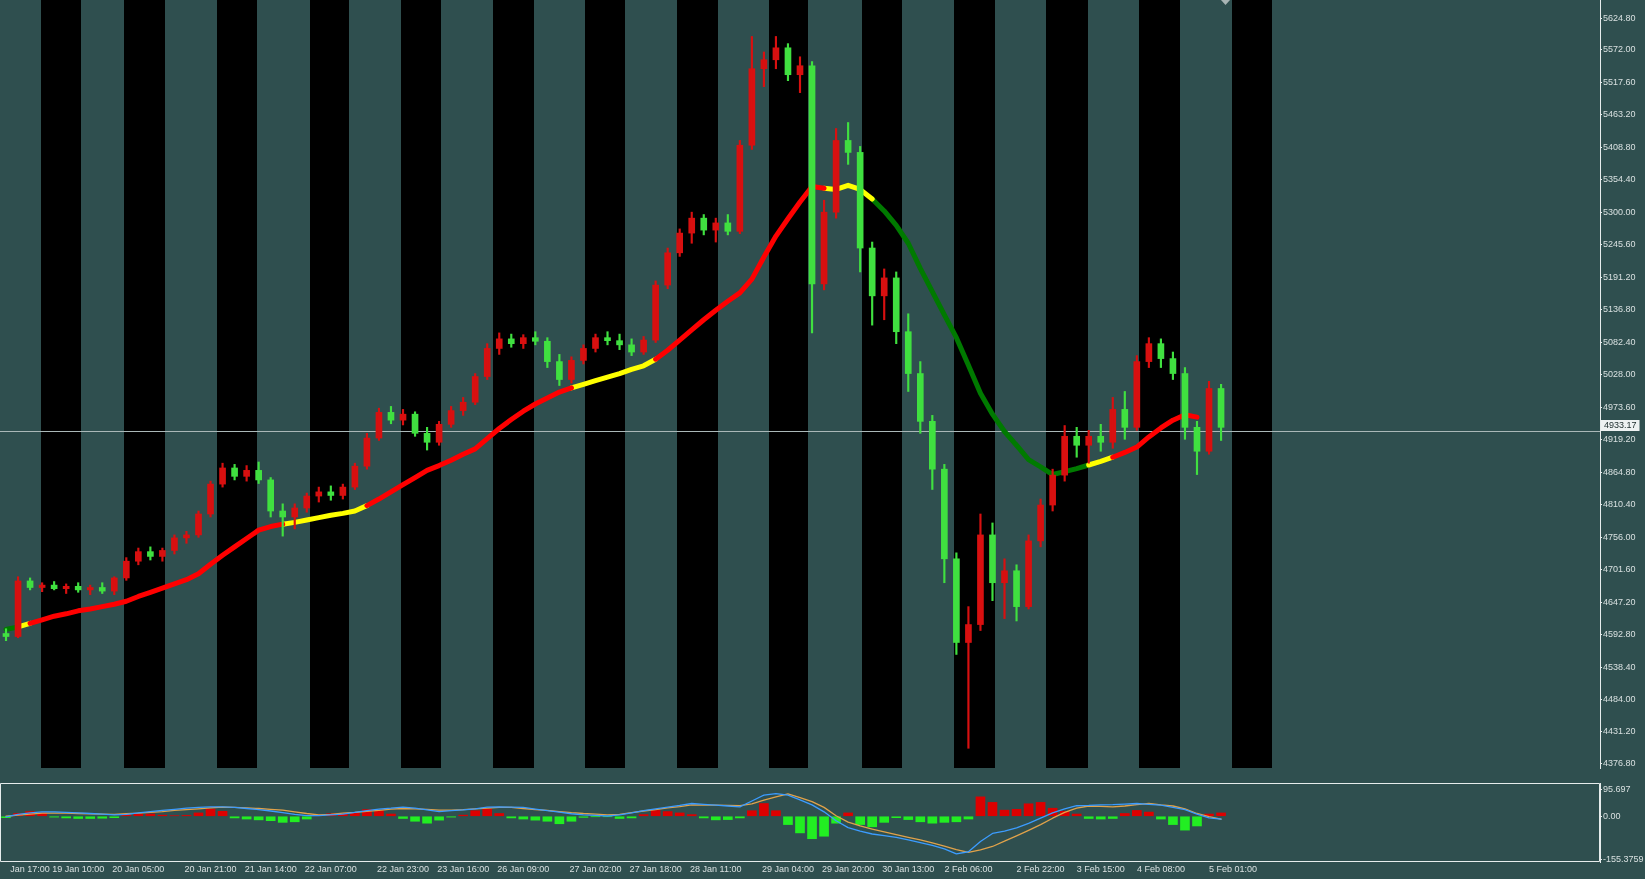 This screenshot has width=1645, height=879. I want to click on y-tick-label: 5624.80, so click(1619, 17).